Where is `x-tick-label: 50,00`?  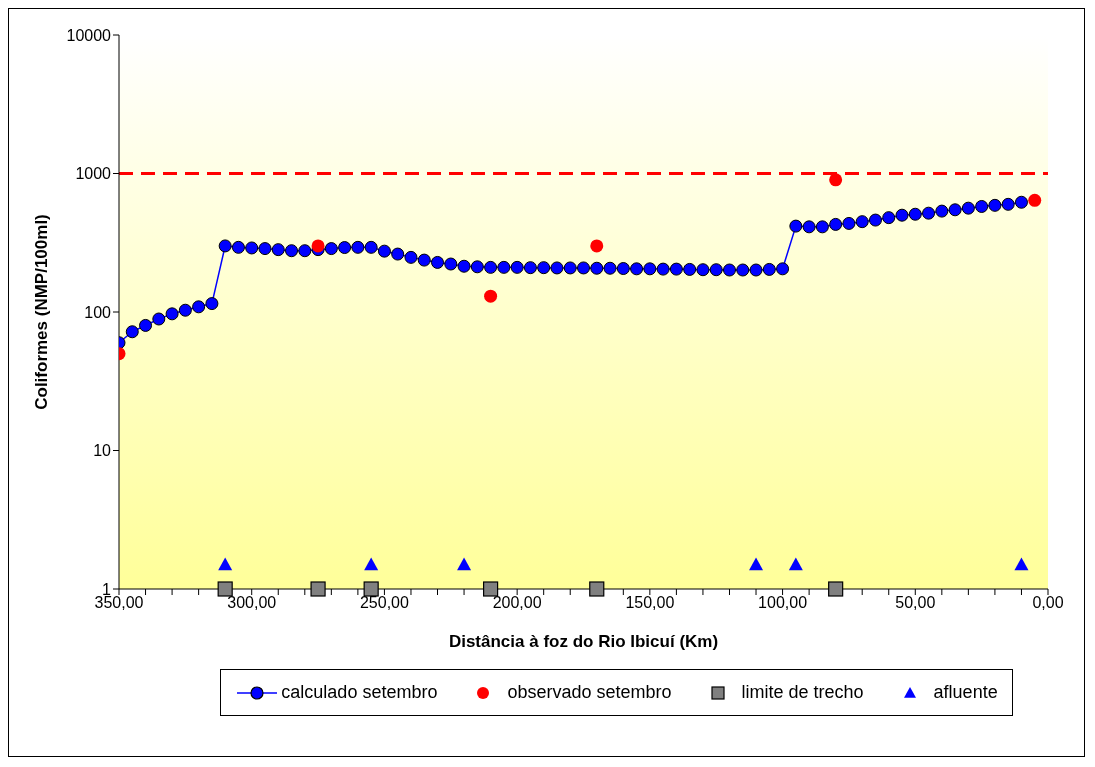 x-tick-label: 50,00 is located at coordinates (915, 603).